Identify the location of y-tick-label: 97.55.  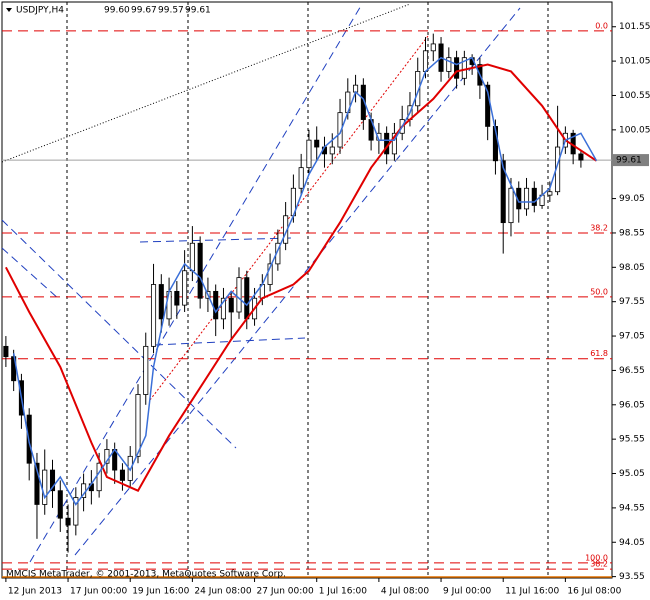
(632, 302).